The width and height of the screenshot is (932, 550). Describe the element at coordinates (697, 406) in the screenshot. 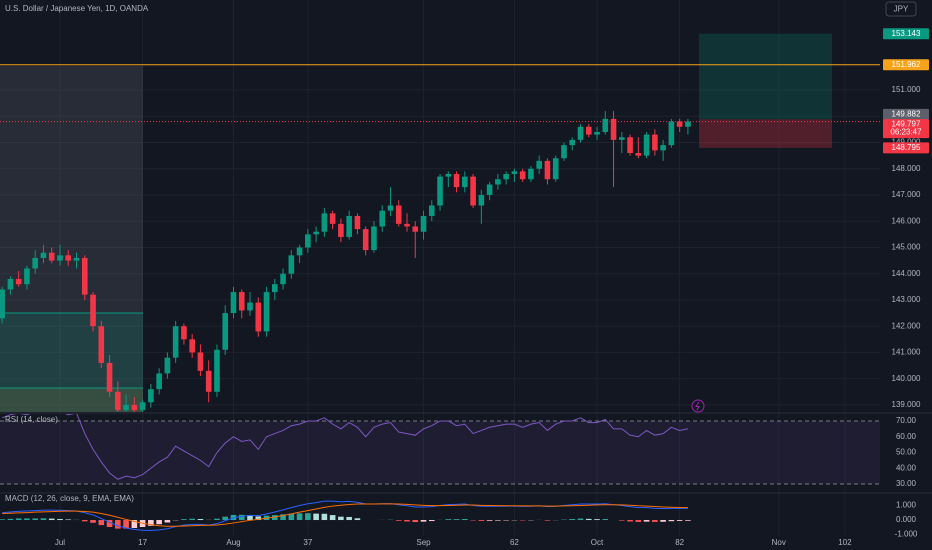

I see `event-icon-bolt` at that location.